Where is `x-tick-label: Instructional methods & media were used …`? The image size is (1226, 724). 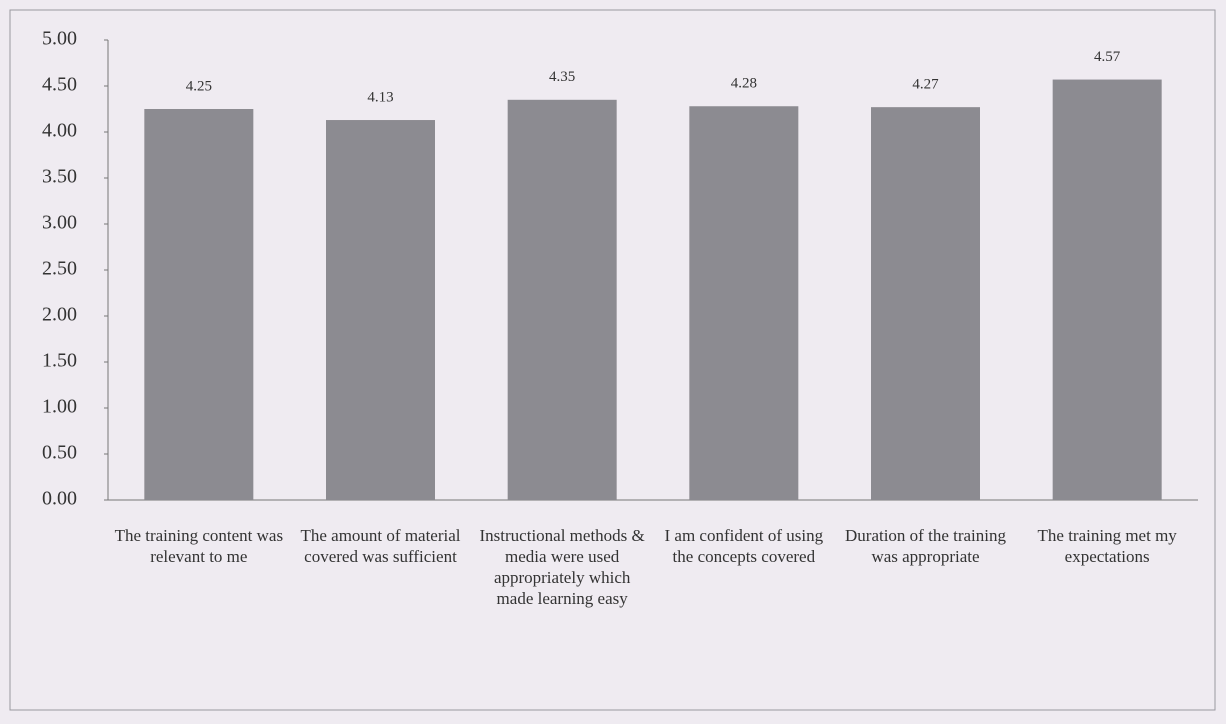 x-tick-label: Instructional methods & media were used … is located at coordinates (562, 567).